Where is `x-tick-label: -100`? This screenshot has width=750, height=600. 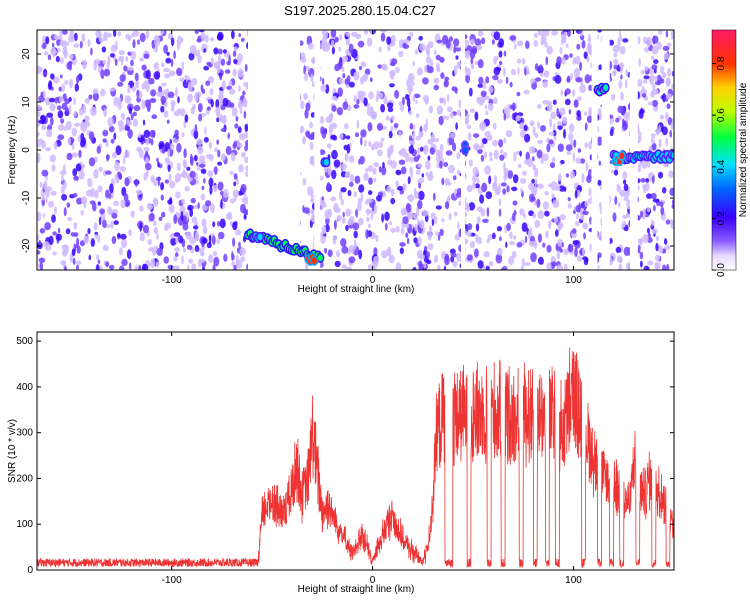
x-tick-label: -100 is located at coordinates (172, 280).